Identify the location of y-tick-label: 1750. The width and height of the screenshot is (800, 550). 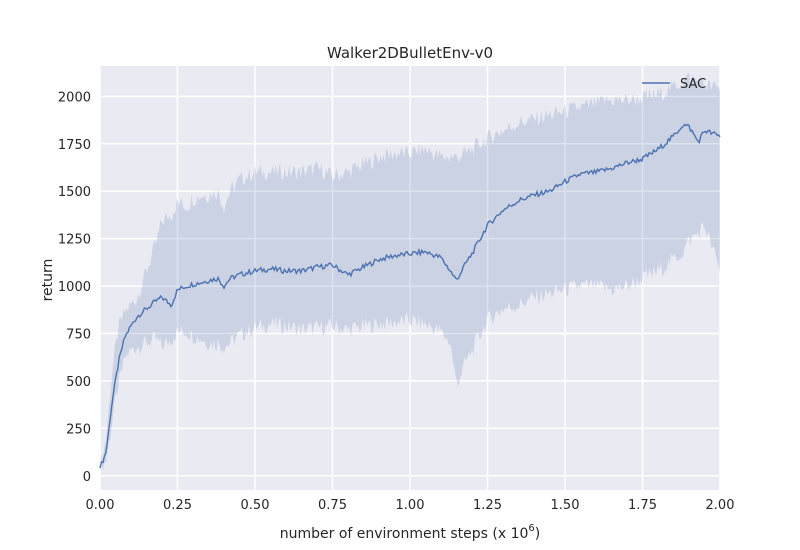
(74, 145).